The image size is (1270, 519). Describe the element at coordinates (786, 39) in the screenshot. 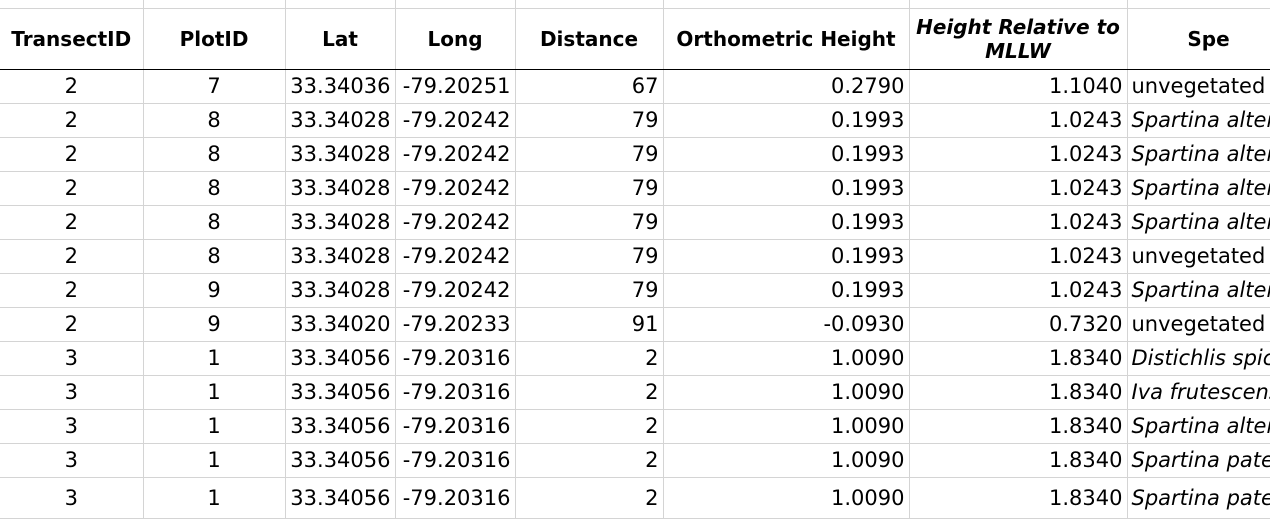

I see `header-orthometric-height: Orthometric Height` at that location.